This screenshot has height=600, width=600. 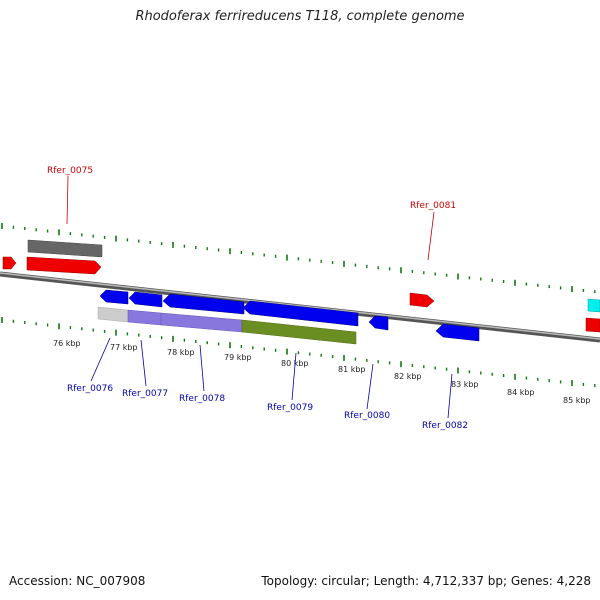 What do you see at coordinates (593, 305) in the screenshot?
I see `cyan-feature-partial` at bounding box center [593, 305].